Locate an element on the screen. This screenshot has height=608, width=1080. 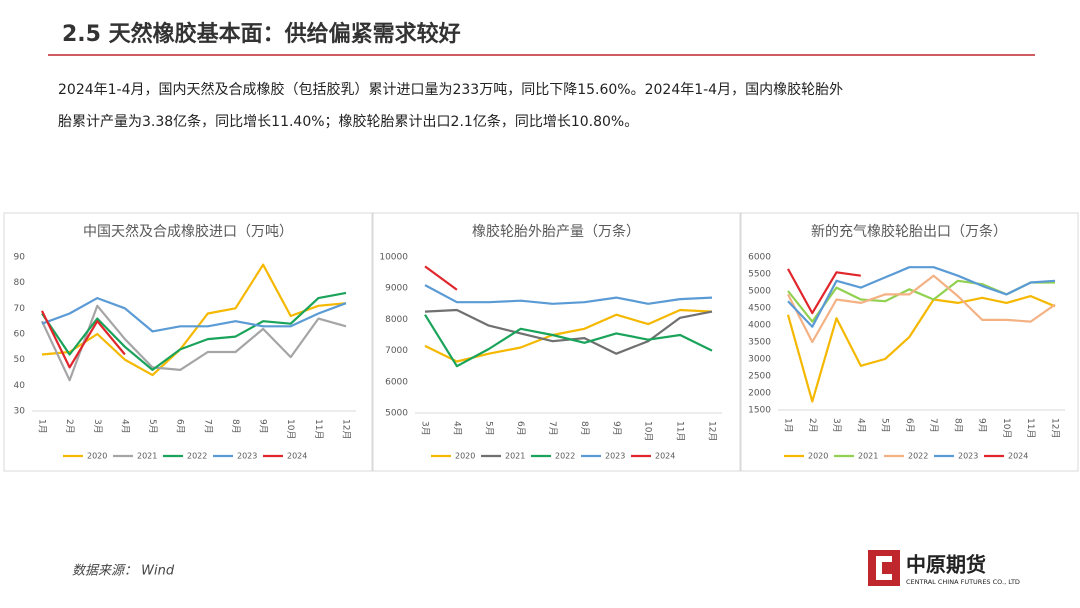
y-tick-label: 60 is located at coordinates (20, 335).